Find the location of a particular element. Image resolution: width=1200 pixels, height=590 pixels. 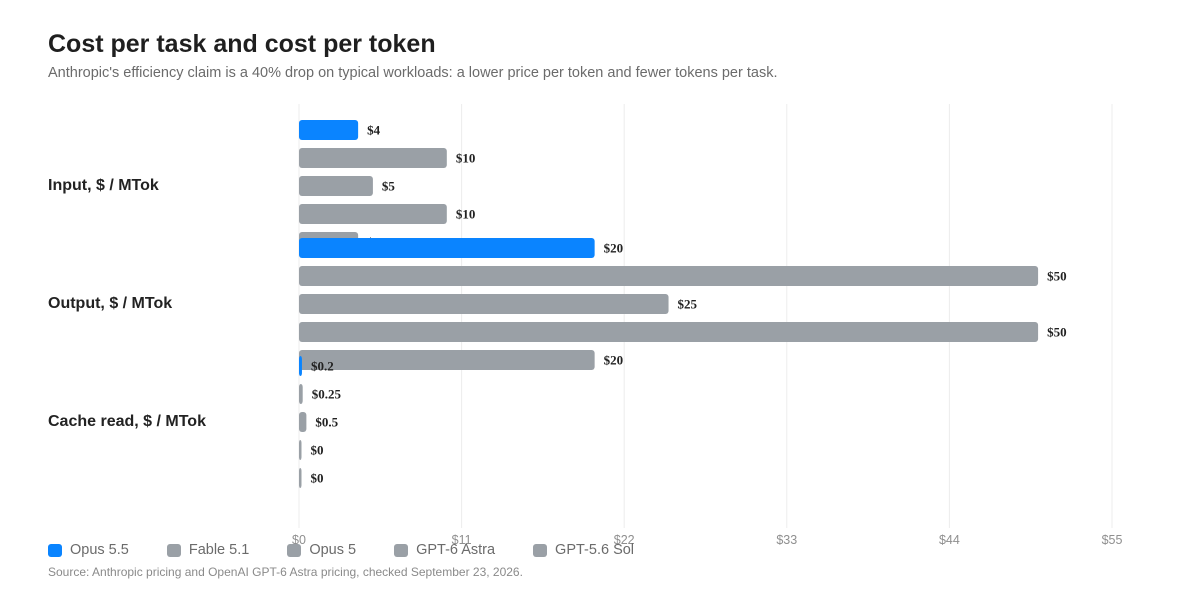

x-tick-label: $22 is located at coordinates (624, 540).